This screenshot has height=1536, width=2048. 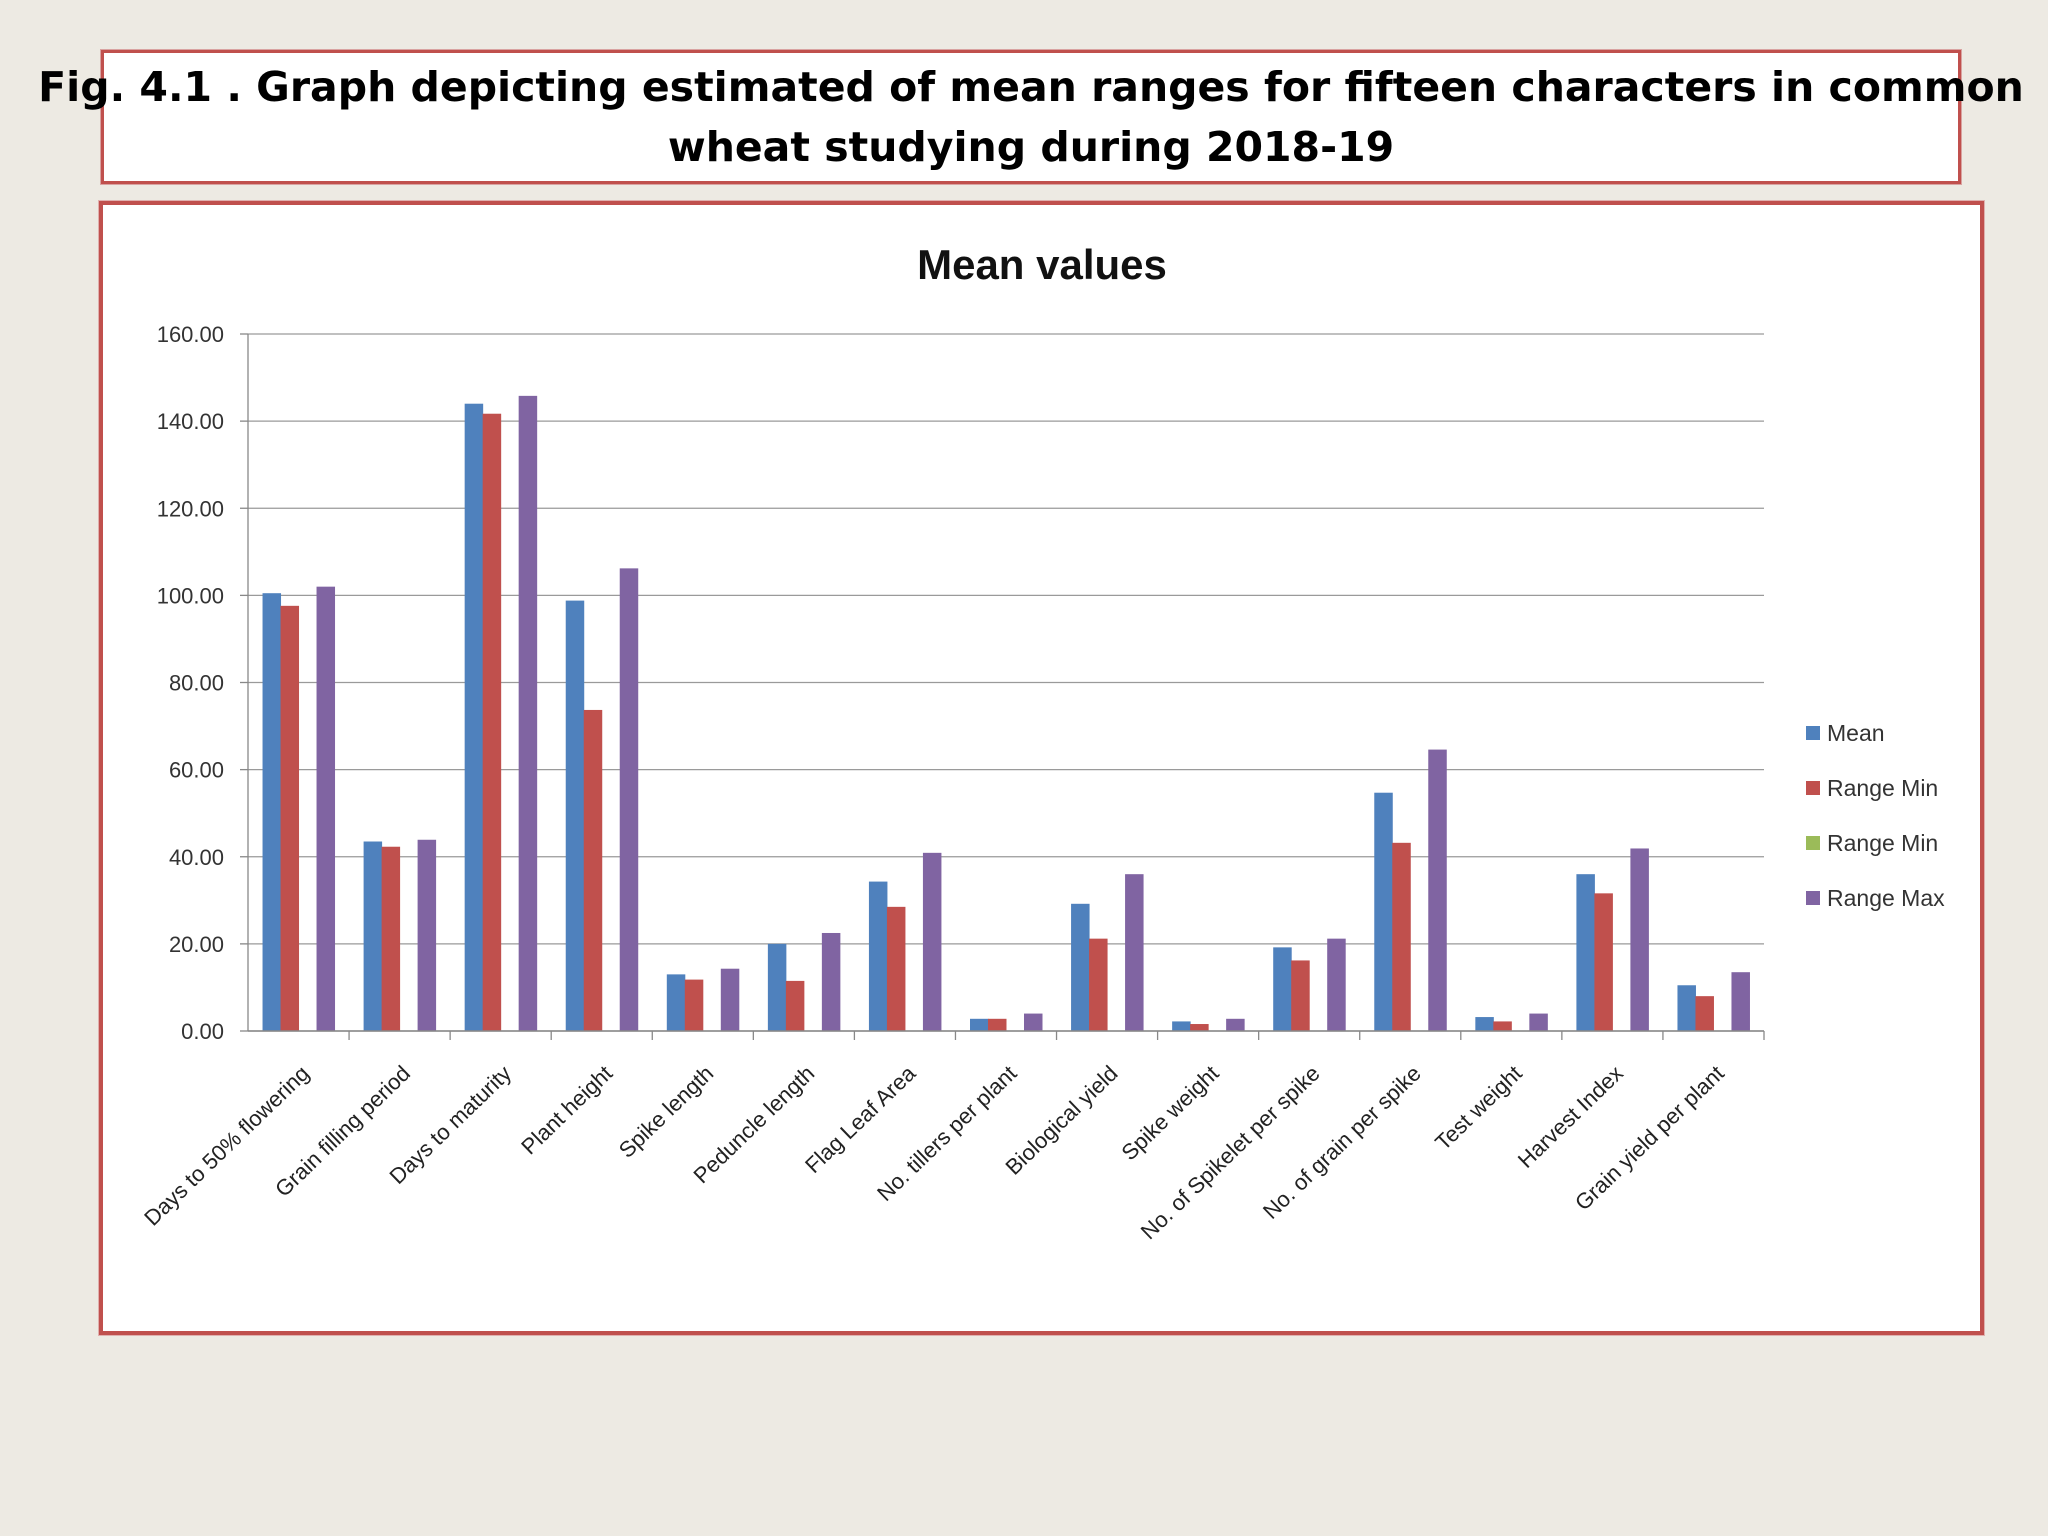 I want to click on y-tick-label: 60.00, so click(x=196, y=770).